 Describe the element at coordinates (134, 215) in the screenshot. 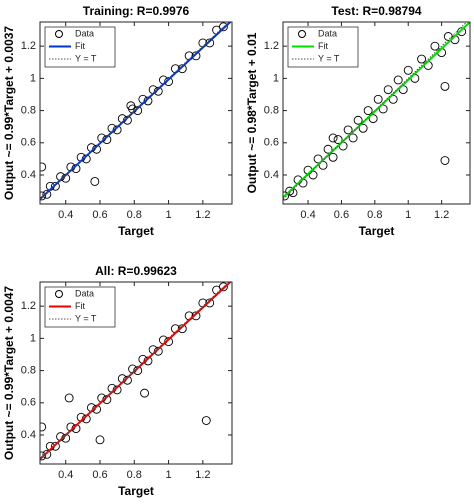

I see `x-tick-label: 0.8` at that location.